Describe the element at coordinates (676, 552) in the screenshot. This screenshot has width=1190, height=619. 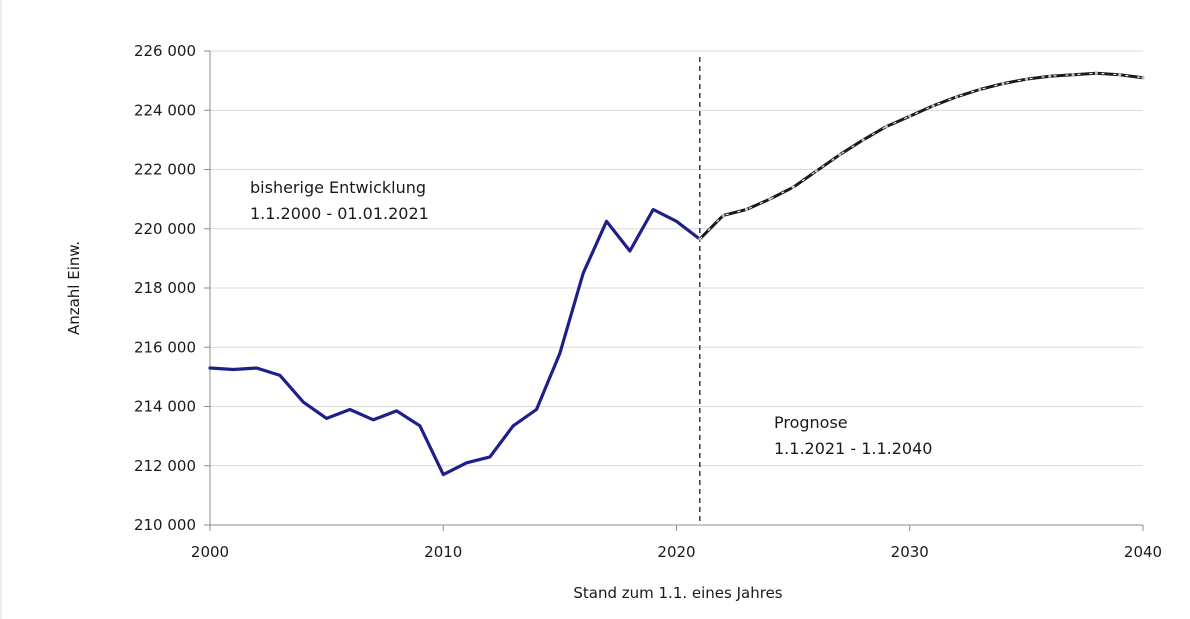
I see `x-tick-label: 2020` at that location.